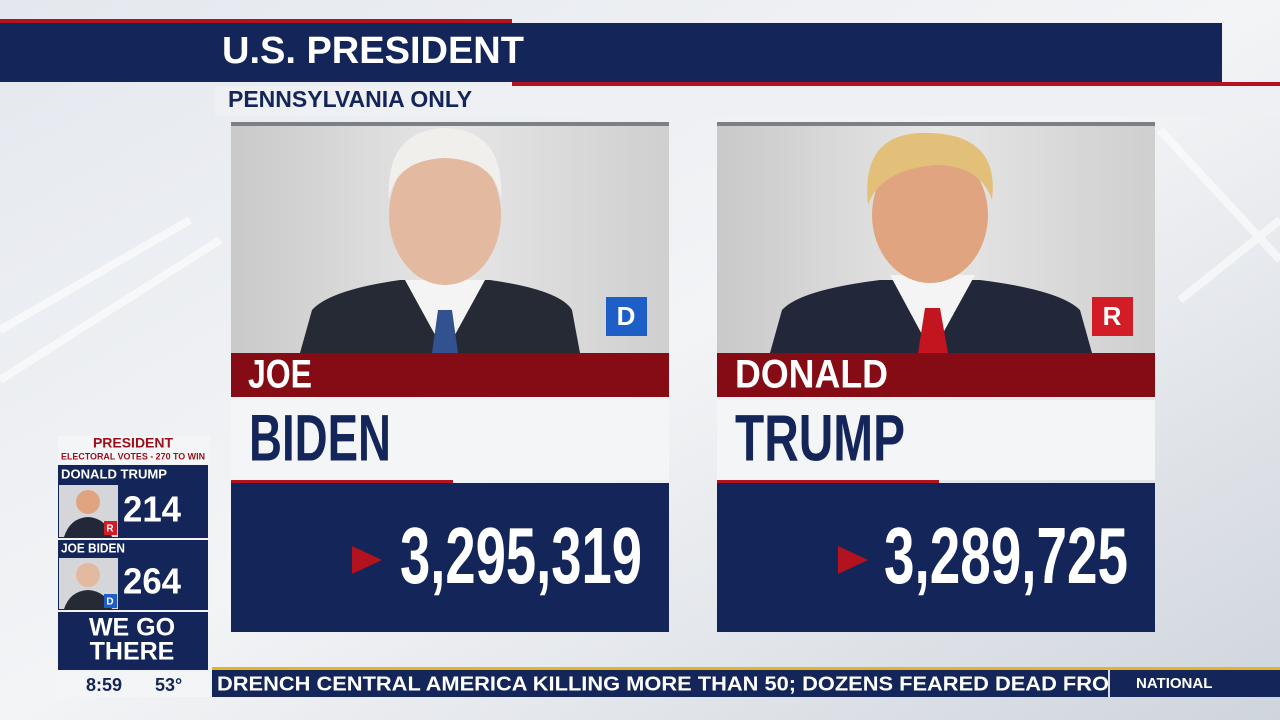  What do you see at coordinates (133, 443) in the screenshot?
I see `sidebar-title: PRESIDENT` at bounding box center [133, 443].